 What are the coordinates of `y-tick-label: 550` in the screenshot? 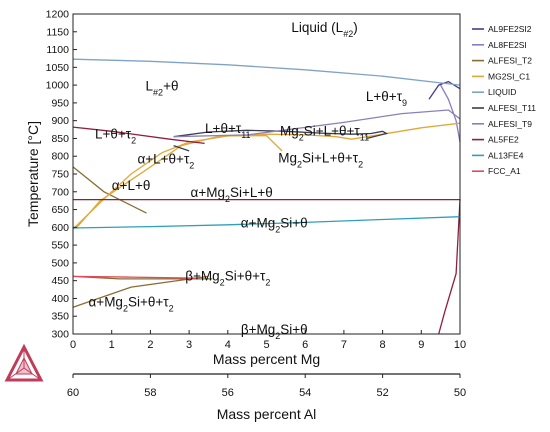 It's located at (60, 246).